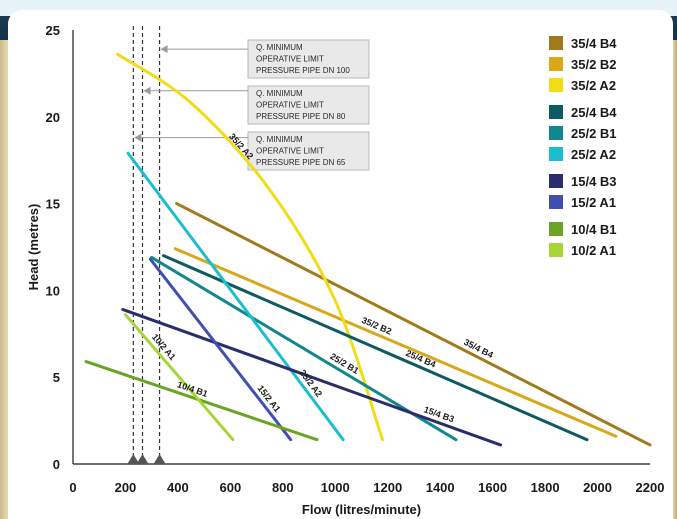 This screenshot has height=519, width=677. Describe the element at coordinates (33, 247) in the screenshot. I see `y-axis-label: Head (metres)` at that location.